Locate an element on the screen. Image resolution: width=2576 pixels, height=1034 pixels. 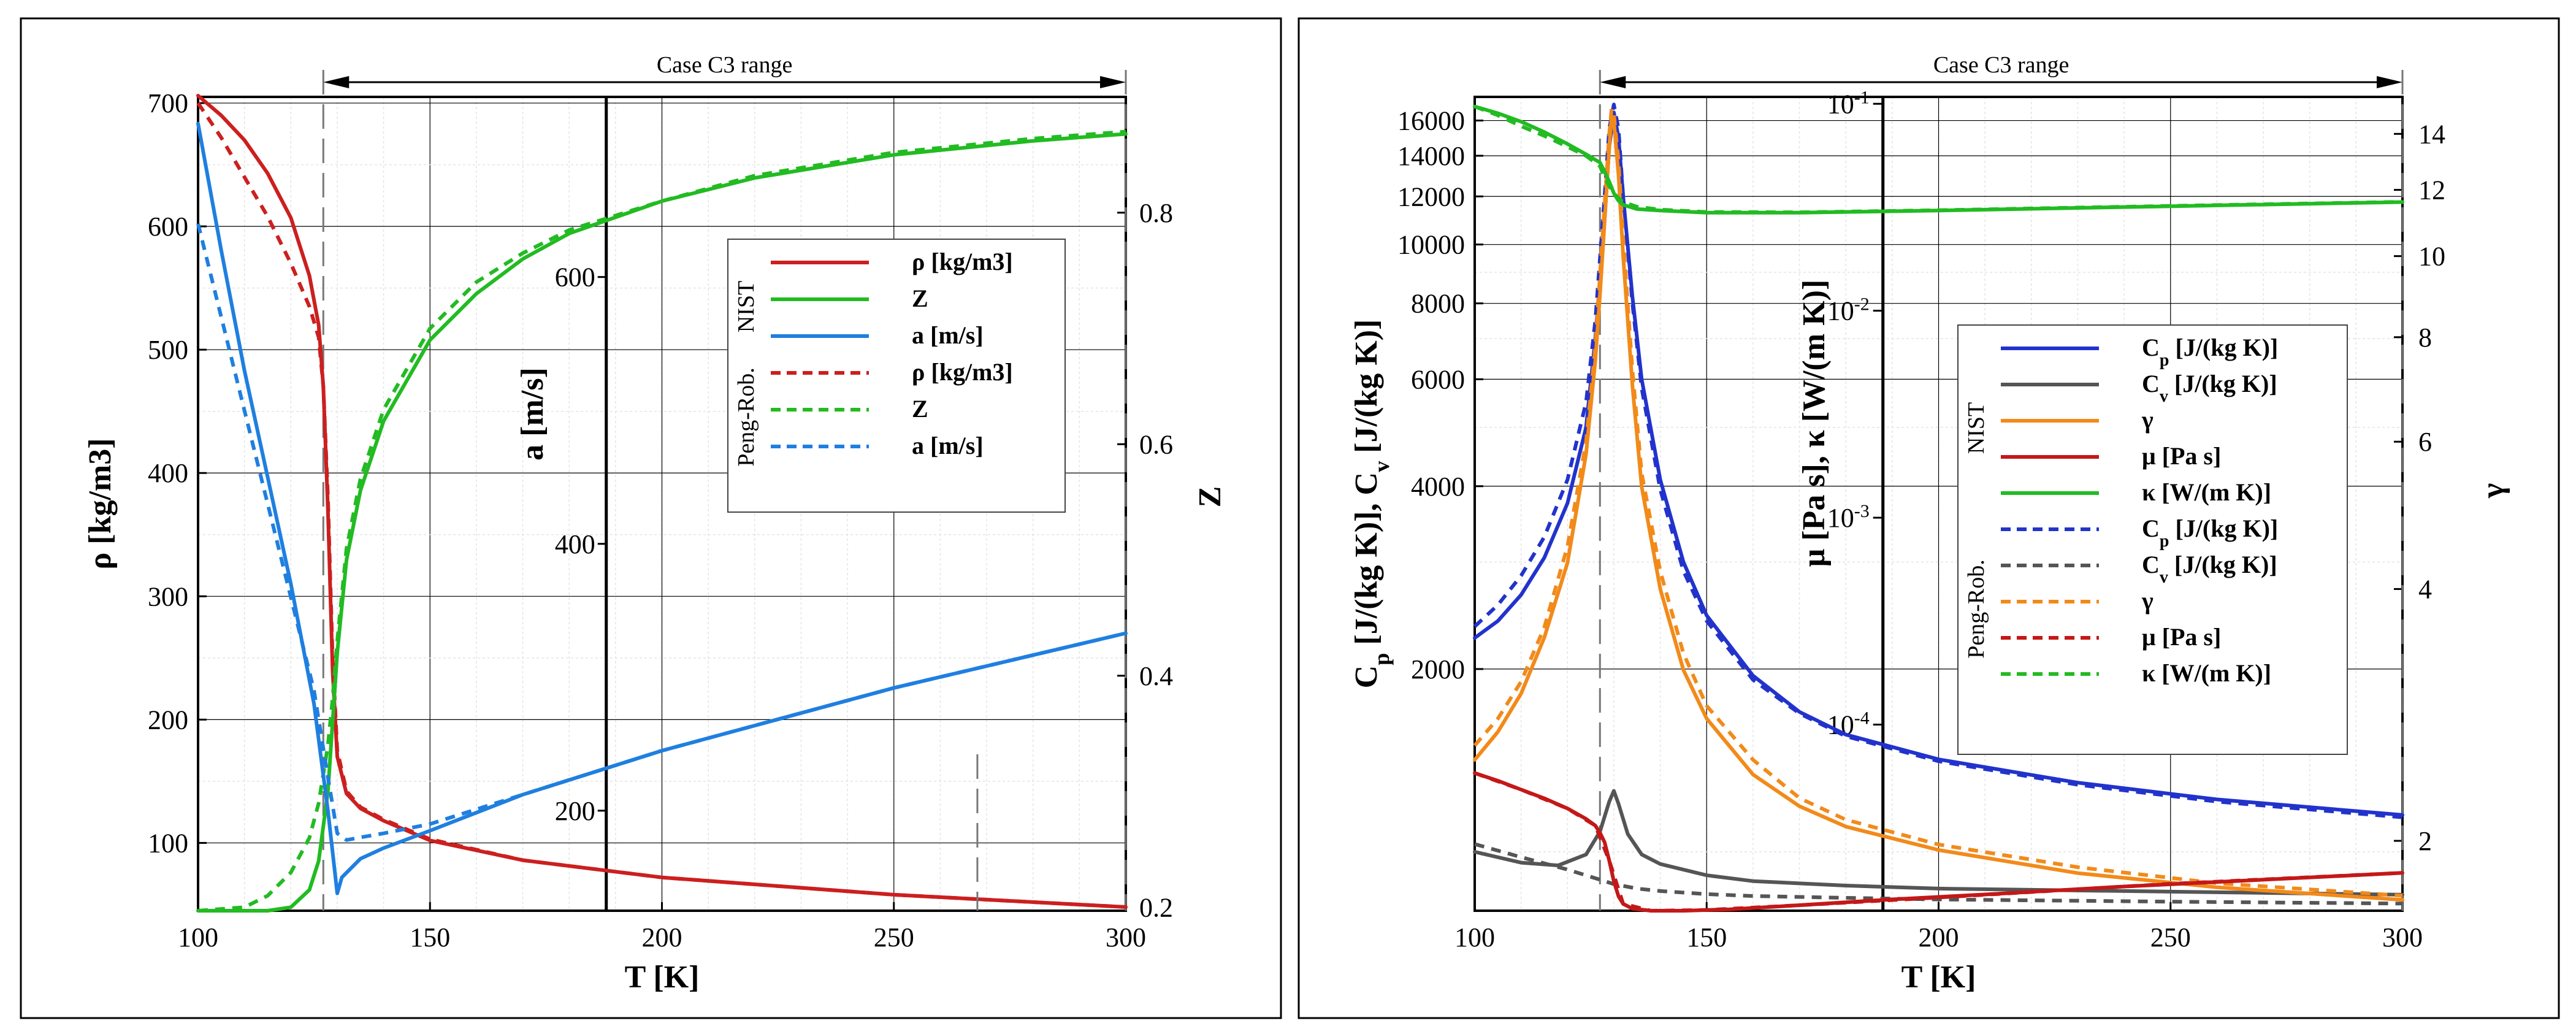
mu-tick-exponent: -1 is located at coordinates (1862, 97).